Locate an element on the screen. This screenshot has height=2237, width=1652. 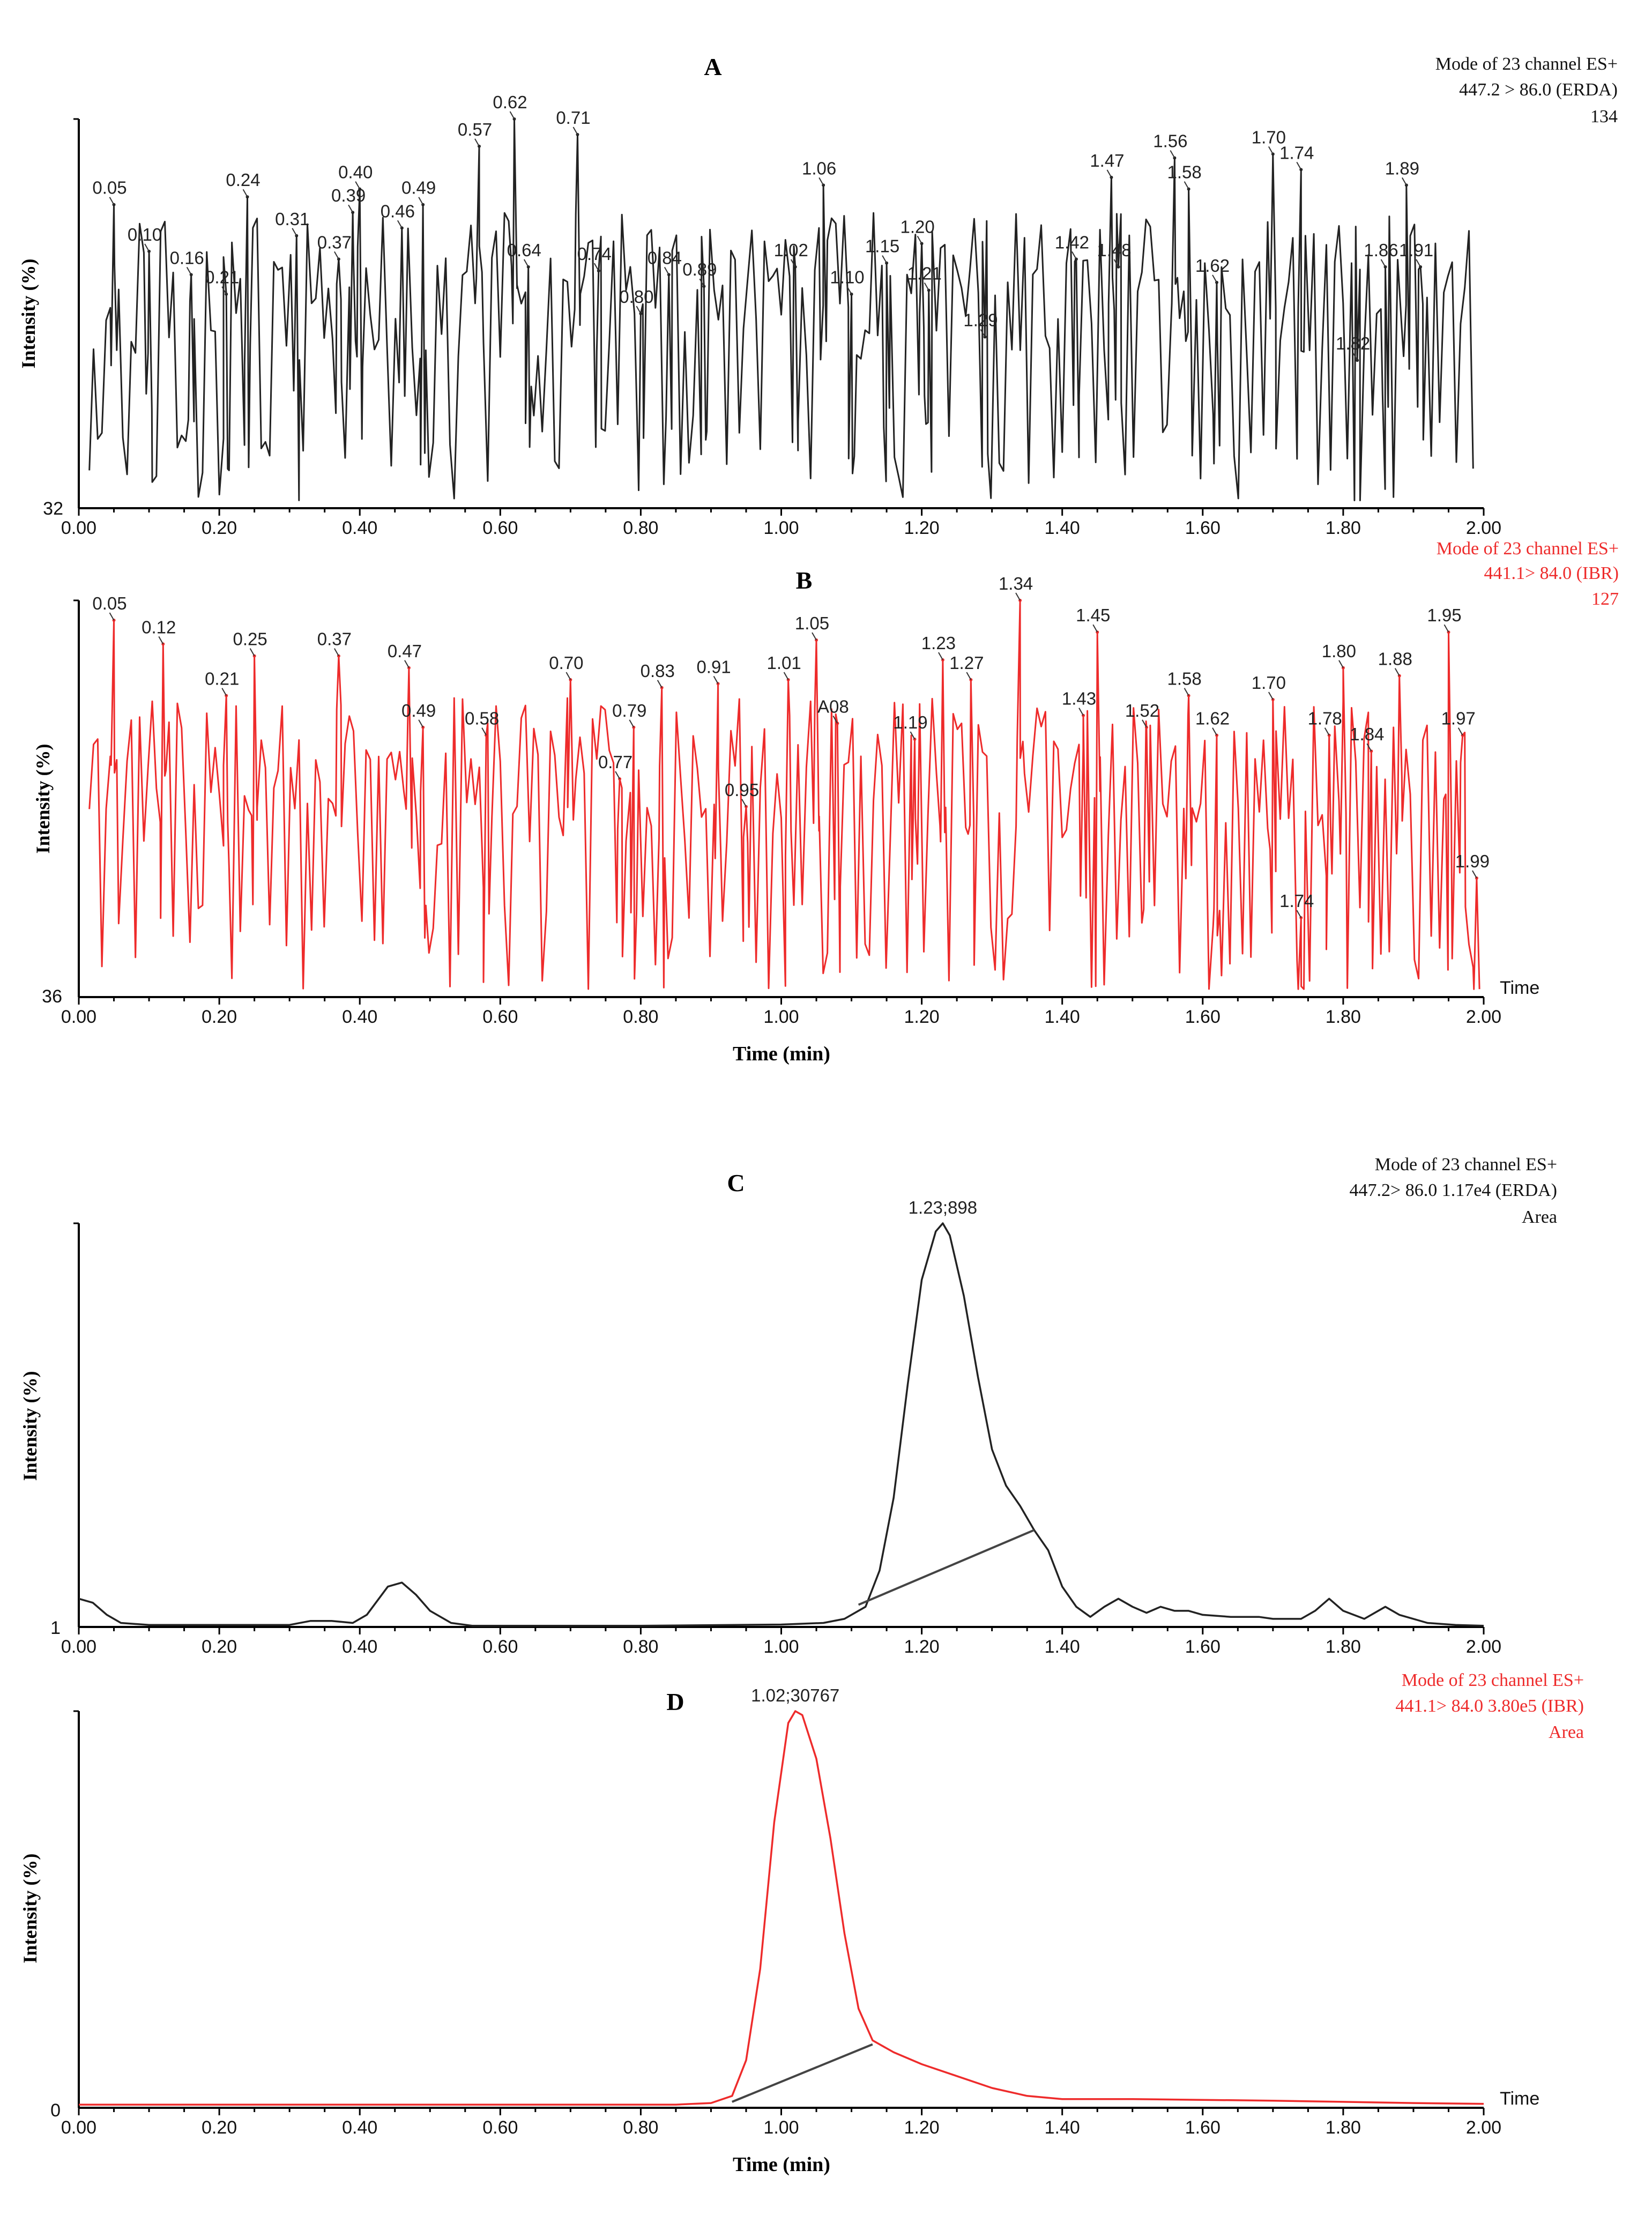
peak-label: 1.70 is located at coordinates (1269, 137).